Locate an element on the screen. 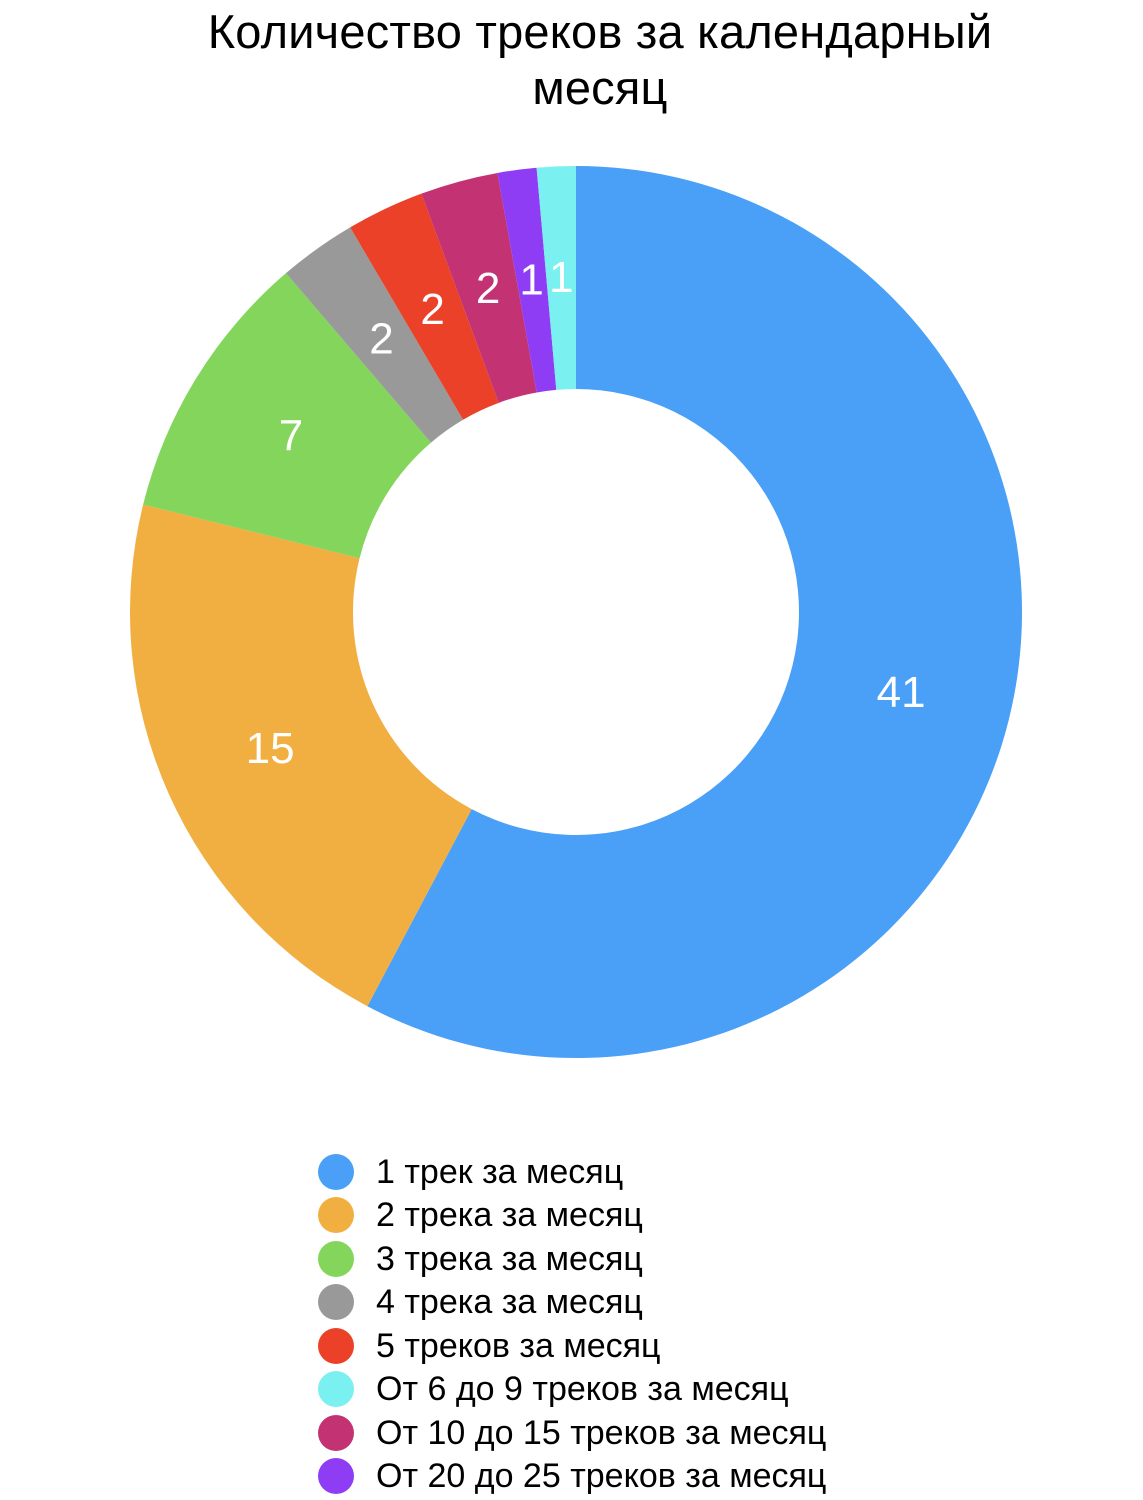 The width and height of the screenshot is (1143, 1500). legend-item-2: 2 трека за месяц is located at coordinates (572, 1216).